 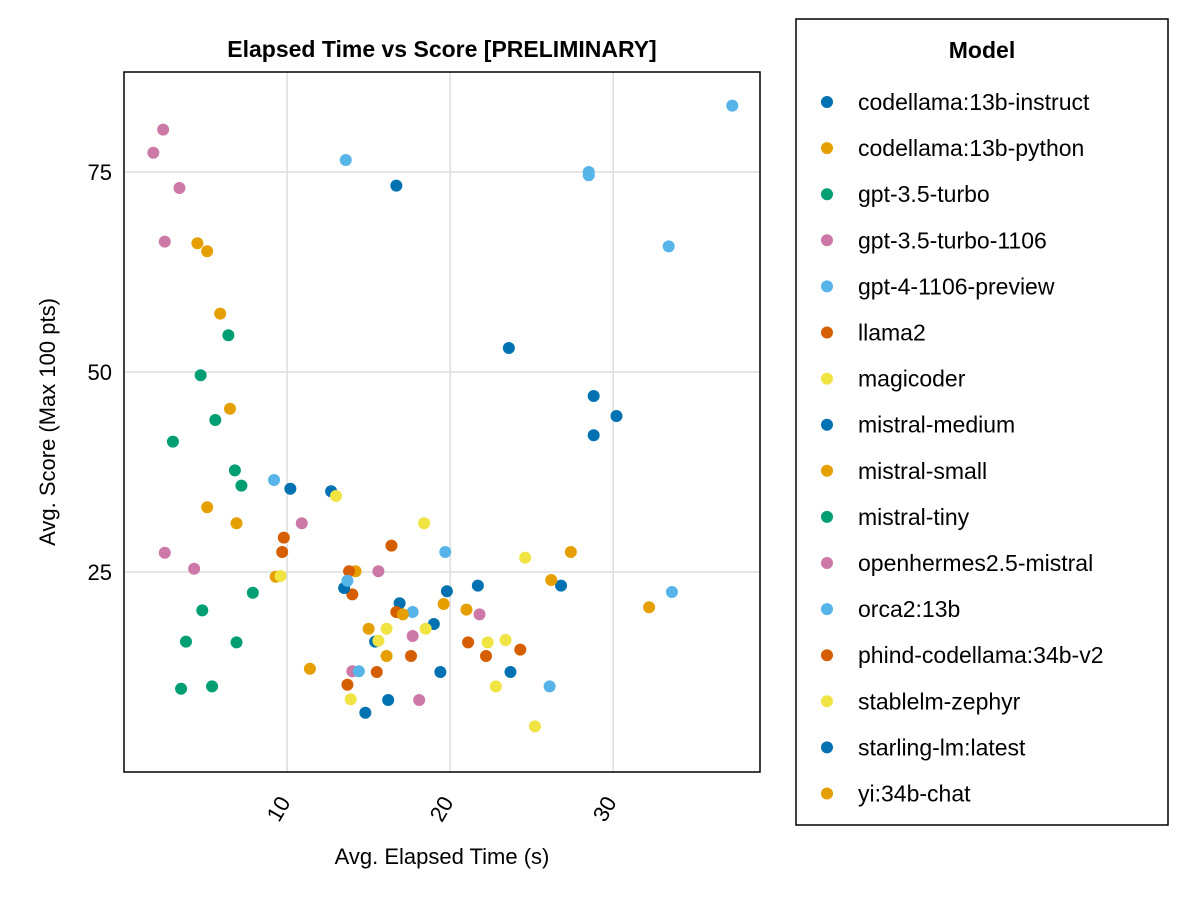 What do you see at coordinates (100, 172) in the screenshot?
I see `y-tick-label: 75` at bounding box center [100, 172].